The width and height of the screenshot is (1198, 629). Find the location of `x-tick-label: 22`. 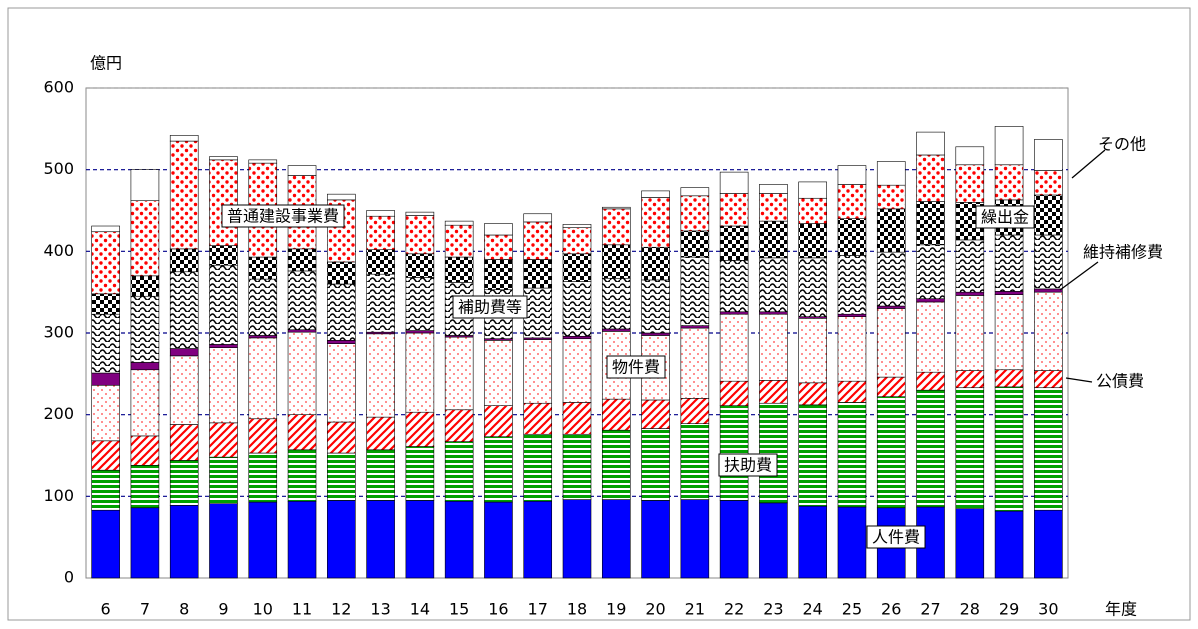

x-tick-label: 22 is located at coordinates (734, 609).